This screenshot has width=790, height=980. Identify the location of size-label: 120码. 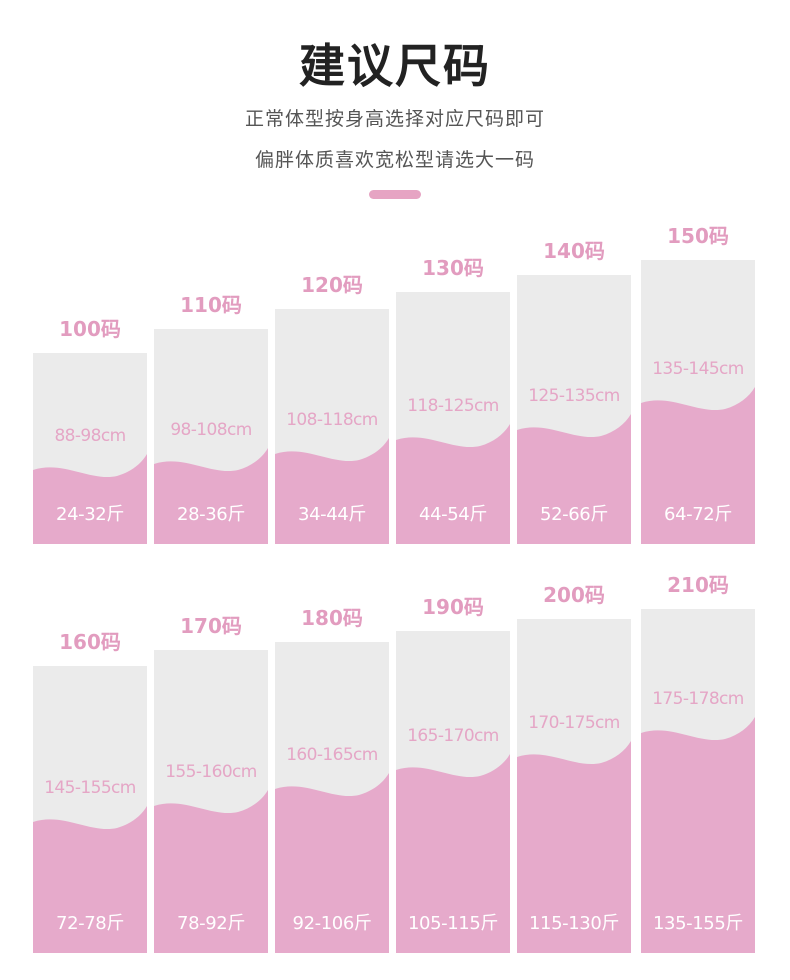
(332, 285).